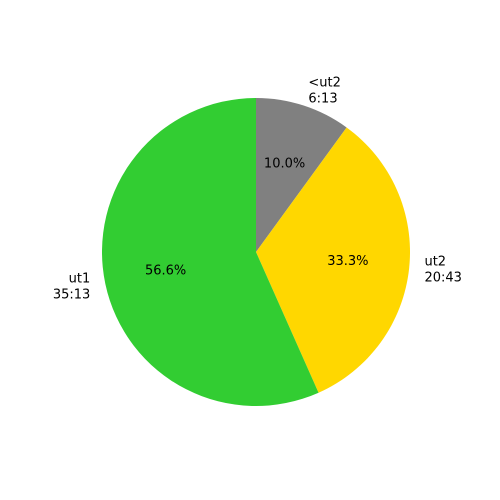 This screenshot has height=500, width=500. I want to click on pct-label: 56.6%, so click(165, 271).